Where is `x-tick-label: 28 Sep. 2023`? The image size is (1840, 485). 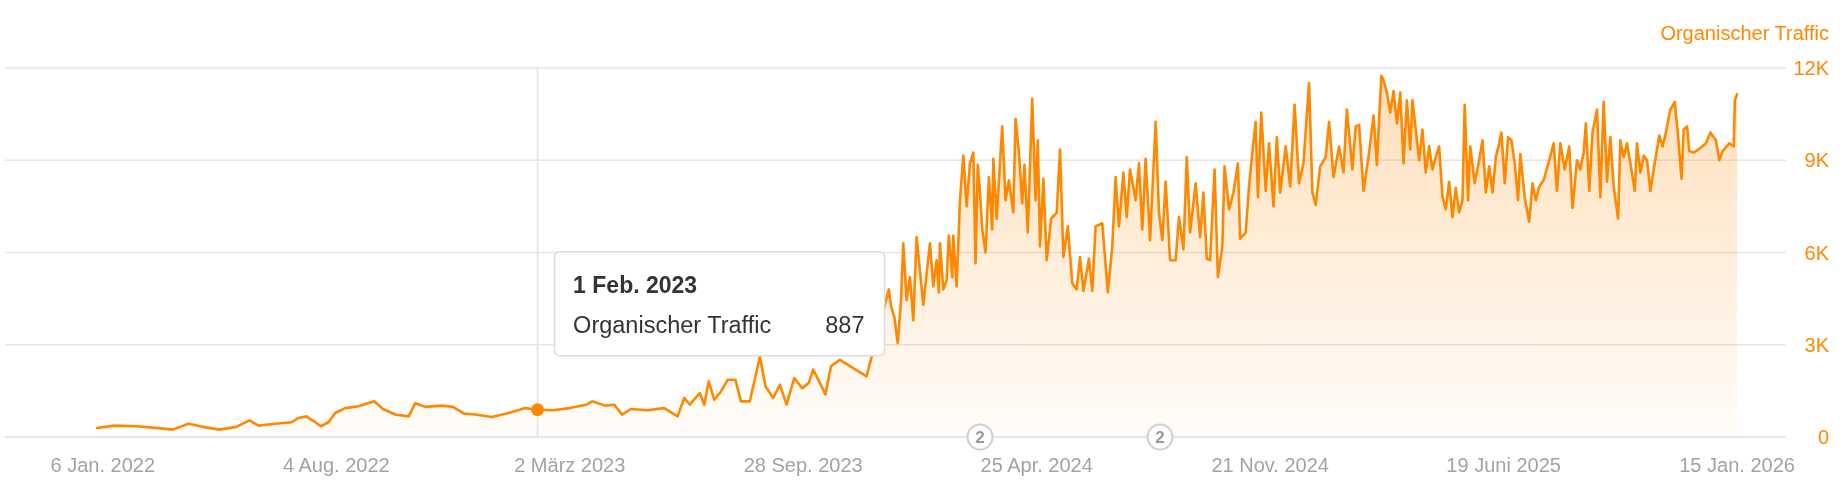
x-tick-label: 28 Sep. 2023 is located at coordinates (803, 465).